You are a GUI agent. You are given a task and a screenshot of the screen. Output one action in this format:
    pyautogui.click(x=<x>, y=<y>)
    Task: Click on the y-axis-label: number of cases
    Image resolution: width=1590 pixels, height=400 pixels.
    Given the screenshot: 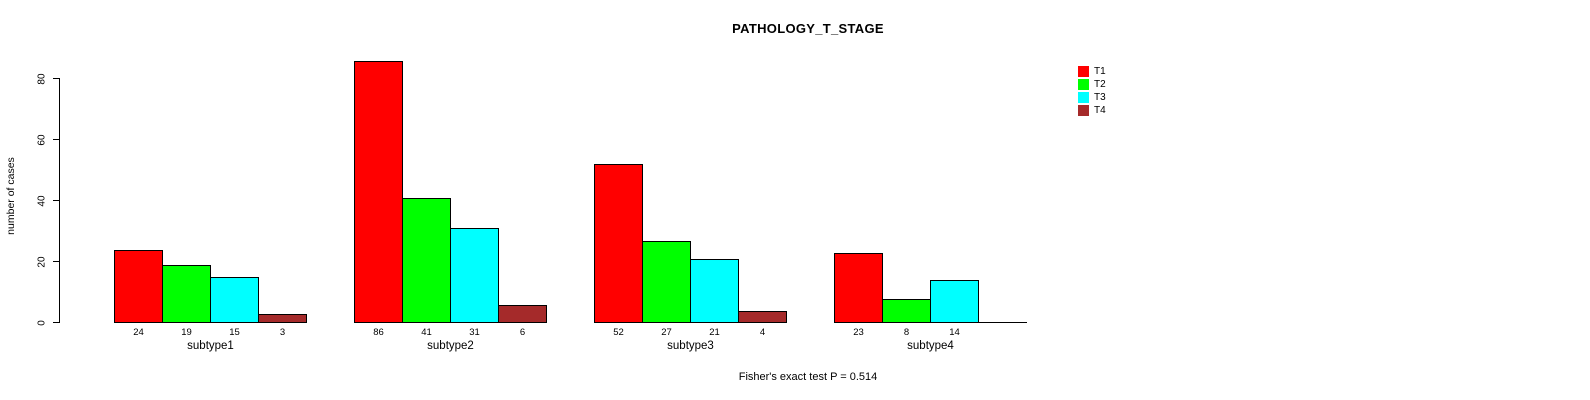 What is the action you would take?
    pyautogui.click(x=11, y=196)
    